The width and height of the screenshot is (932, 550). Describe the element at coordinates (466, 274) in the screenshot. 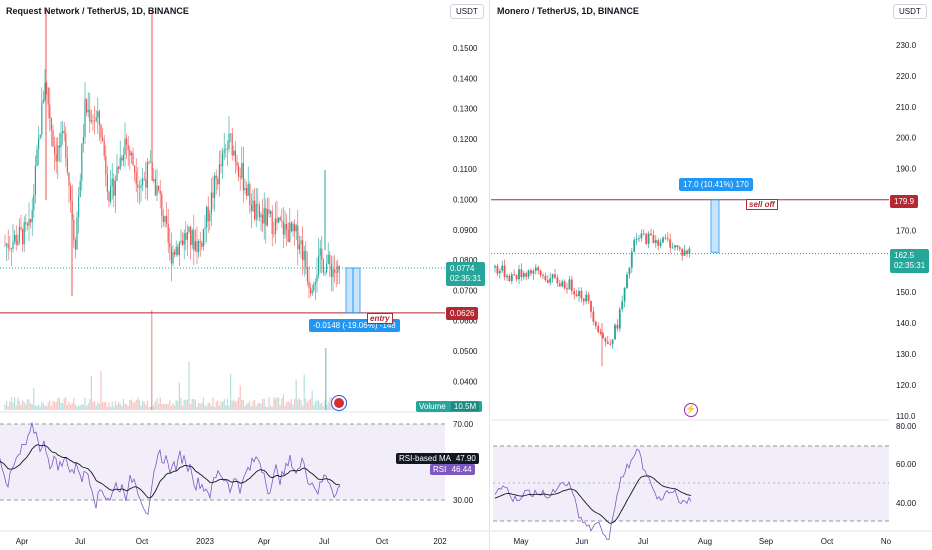

I see `left-current-price-badge: 0.0774 02:35:31` at that location.